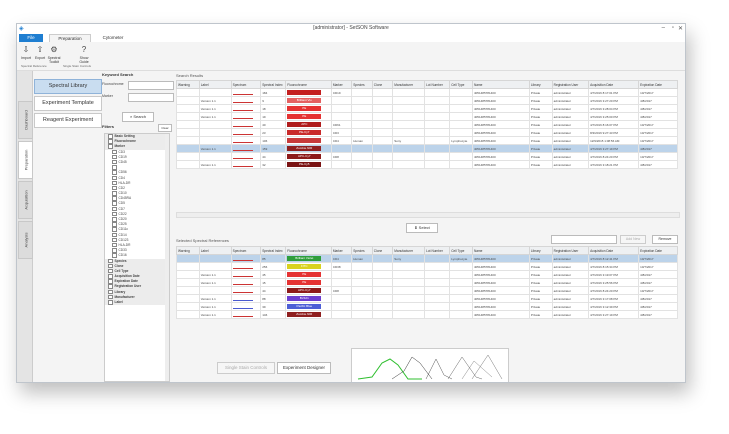 This screenshot has width=729, height=434. I want to click on vtab-acquisition: Acquisition, so click(25, 200).